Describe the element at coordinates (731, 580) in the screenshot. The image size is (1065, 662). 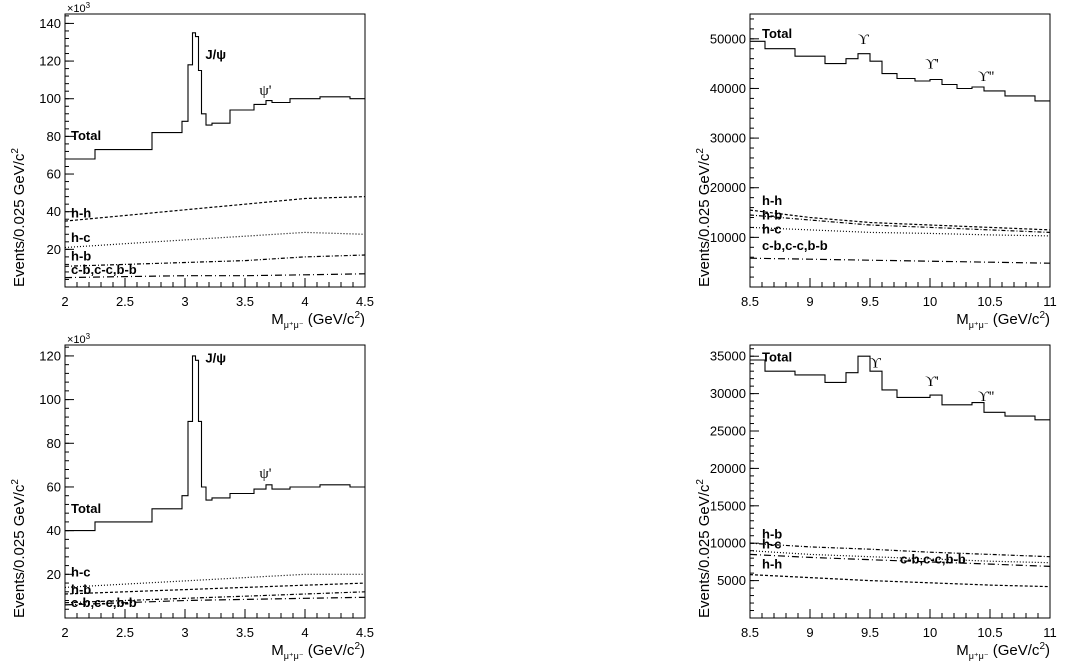
I see `y-tick-label: 5000` at that location.